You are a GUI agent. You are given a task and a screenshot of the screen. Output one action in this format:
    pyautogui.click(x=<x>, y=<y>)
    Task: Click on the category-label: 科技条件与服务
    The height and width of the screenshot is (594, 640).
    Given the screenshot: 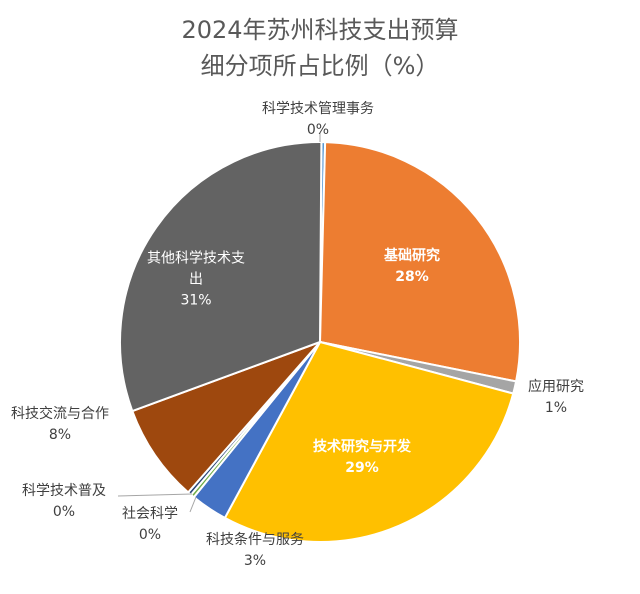 What is the action you would take?
    pyautogui.click(x=255, y=540)
    